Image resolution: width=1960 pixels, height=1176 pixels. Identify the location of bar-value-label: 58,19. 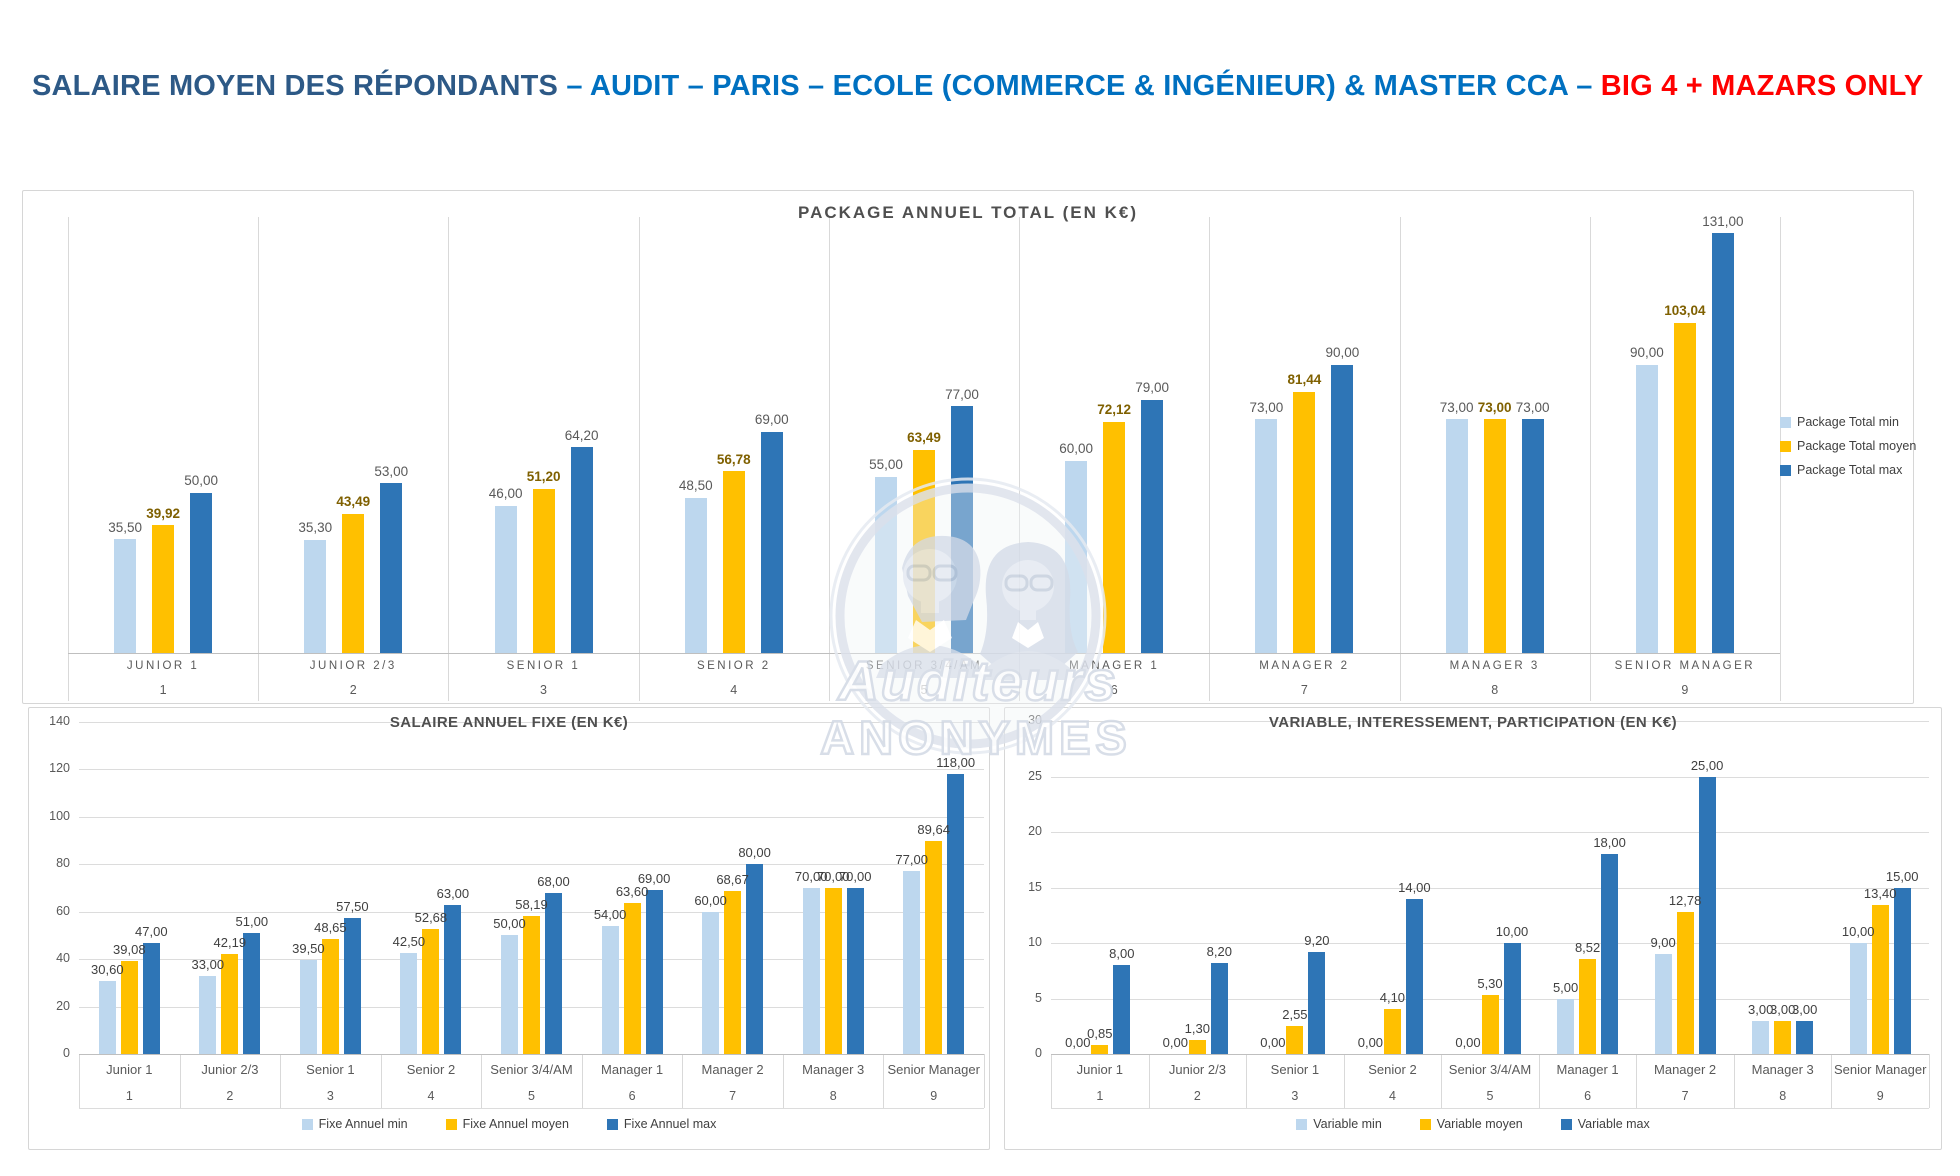
(531, 904).